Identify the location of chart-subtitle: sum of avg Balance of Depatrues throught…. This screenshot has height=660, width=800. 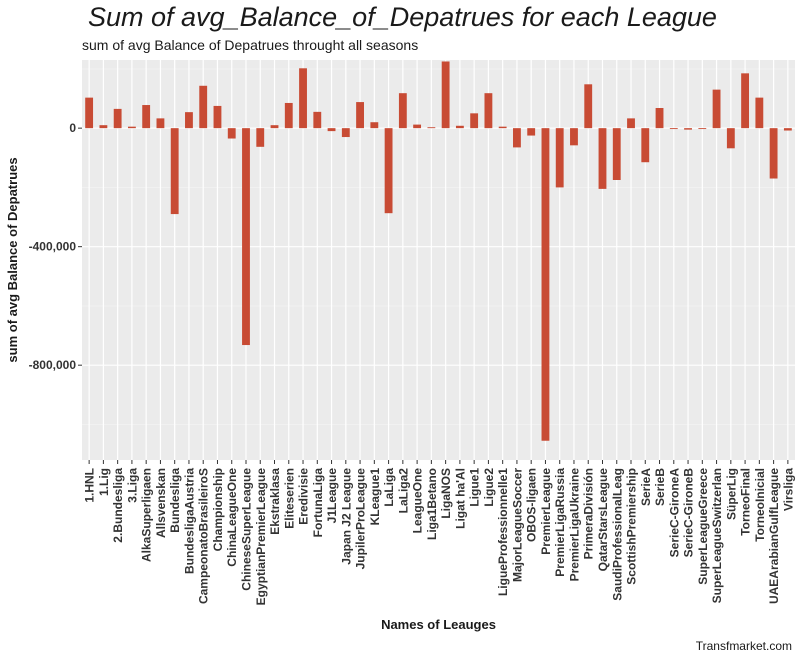
(250, 45).